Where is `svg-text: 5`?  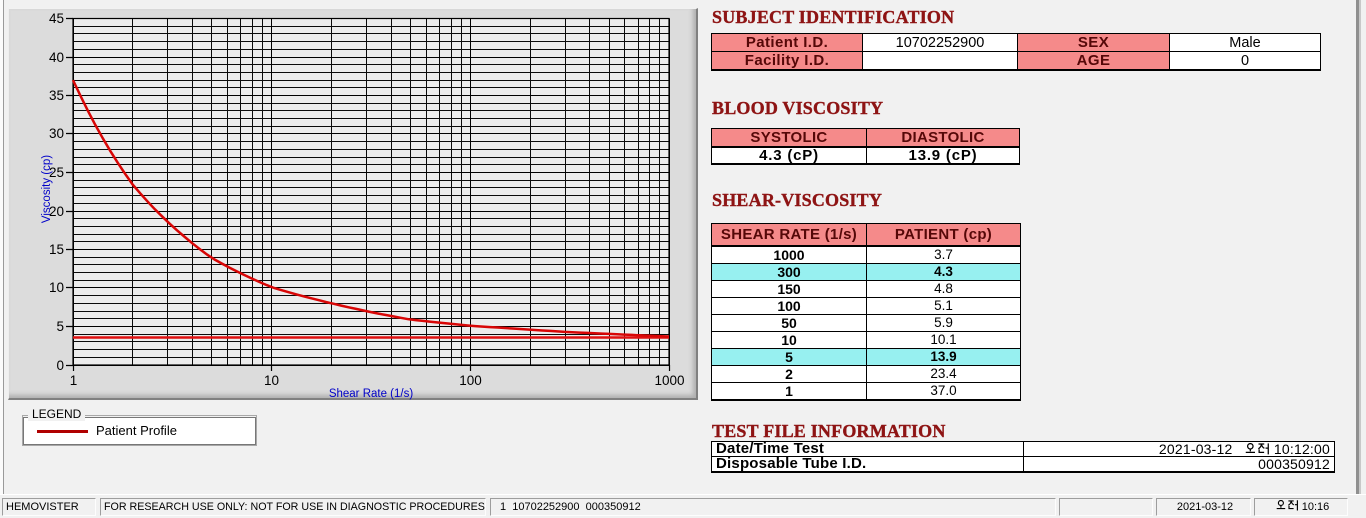 svg-text: 5 is located at coordinates (60, 326).